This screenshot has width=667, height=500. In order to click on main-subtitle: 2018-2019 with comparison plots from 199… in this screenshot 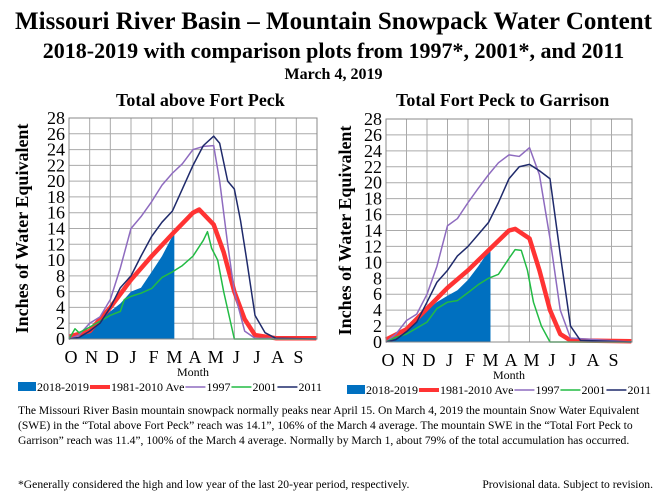, I will do `click(333, 50)`.